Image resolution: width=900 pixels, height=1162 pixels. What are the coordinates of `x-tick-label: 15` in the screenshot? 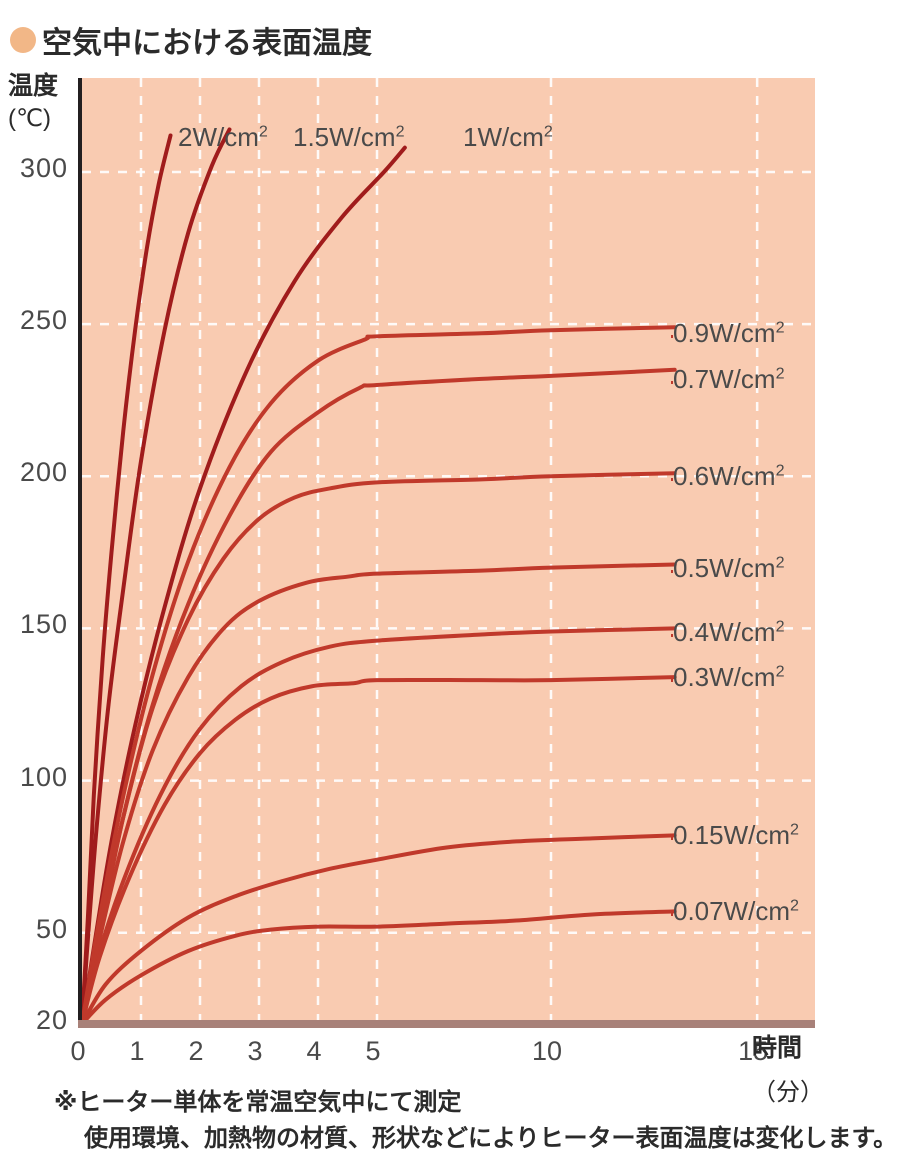 It's located at (753, 1051).